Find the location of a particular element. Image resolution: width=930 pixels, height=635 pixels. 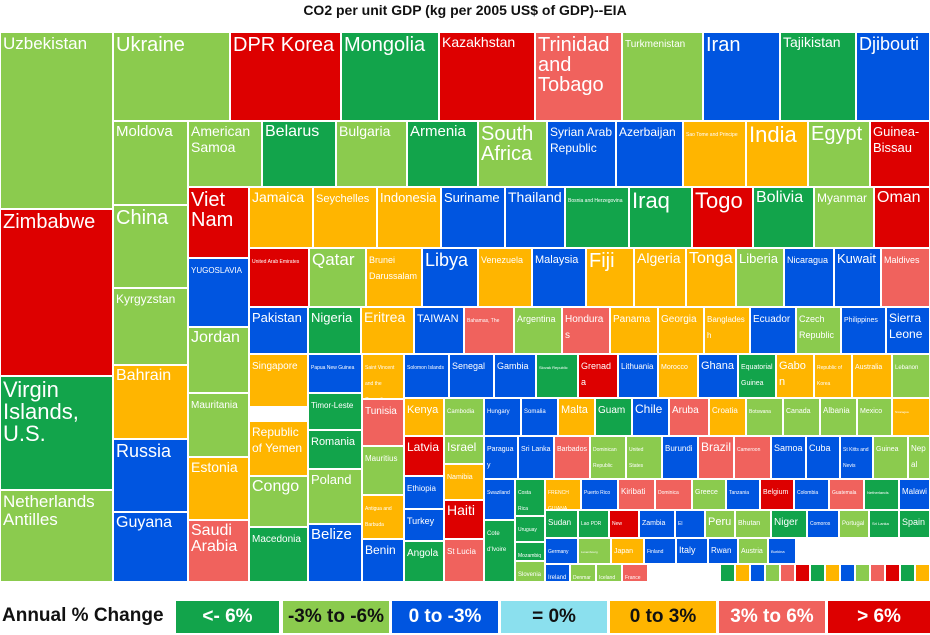

treemap-cell: Virgin Islands, U.S. is located at coordinates (56, 433).